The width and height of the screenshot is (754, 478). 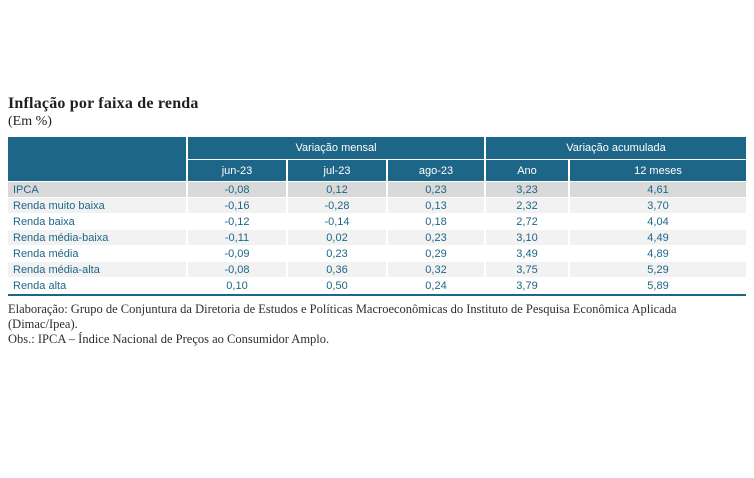 I want to click on table-cell: 2,72, so click(x=527, y=221).